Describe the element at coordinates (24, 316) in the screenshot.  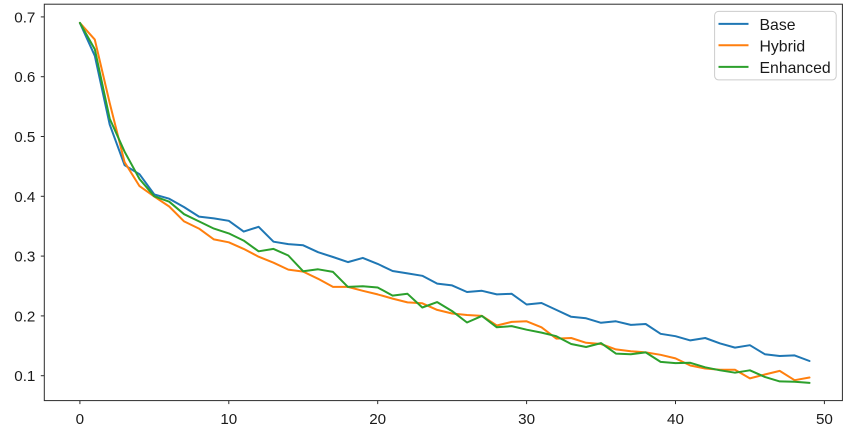
I see `svg-text: 0.2` at that location.